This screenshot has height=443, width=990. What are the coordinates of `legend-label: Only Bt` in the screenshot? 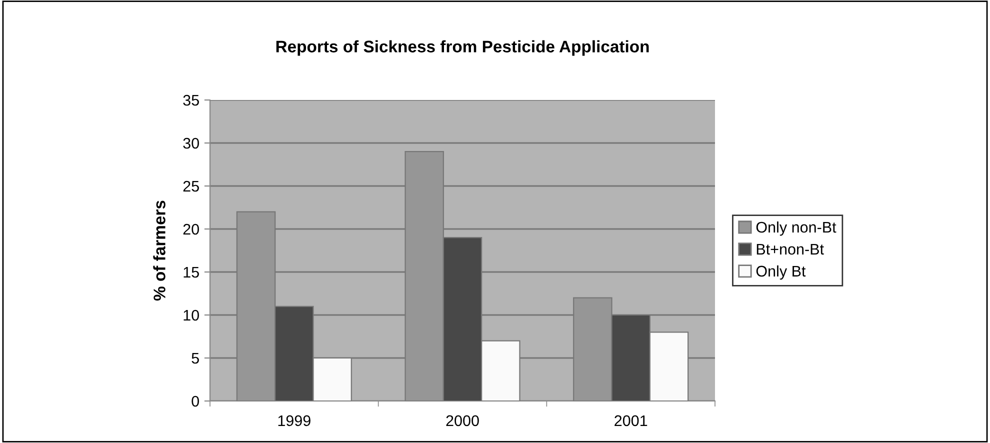 It's located at (781, 272).